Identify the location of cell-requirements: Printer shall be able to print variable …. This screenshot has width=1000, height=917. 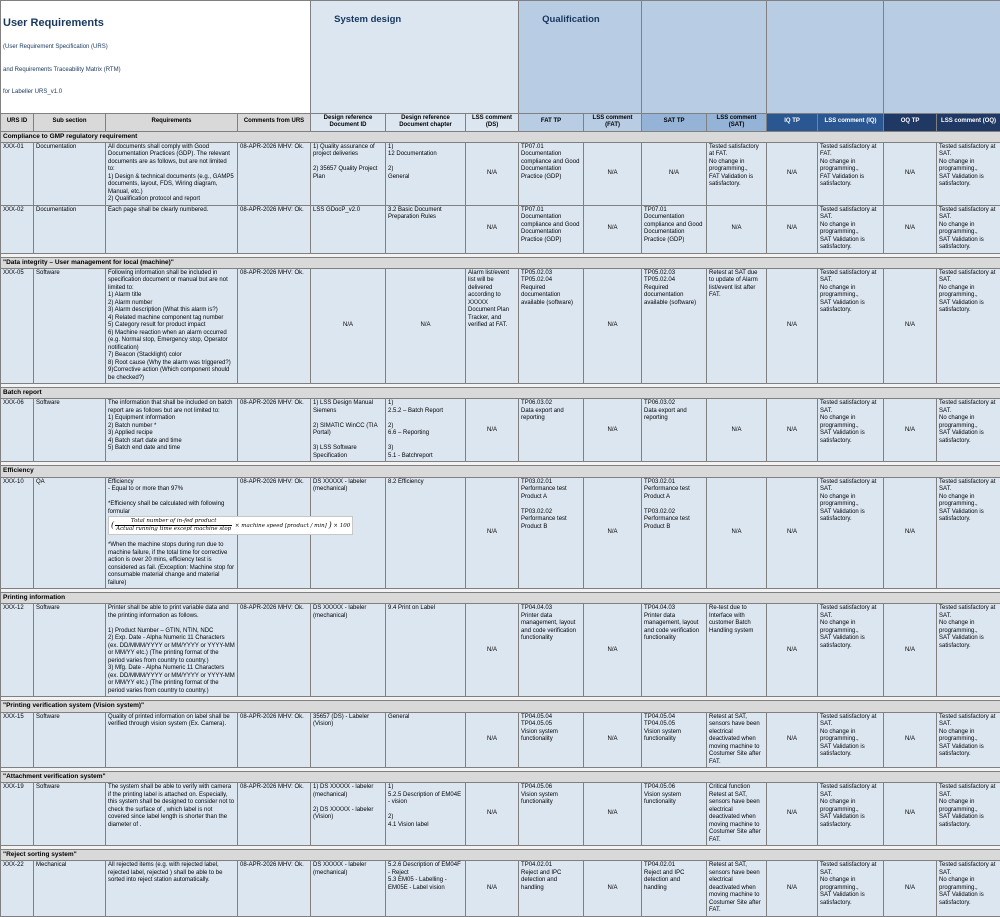
(172, 650).